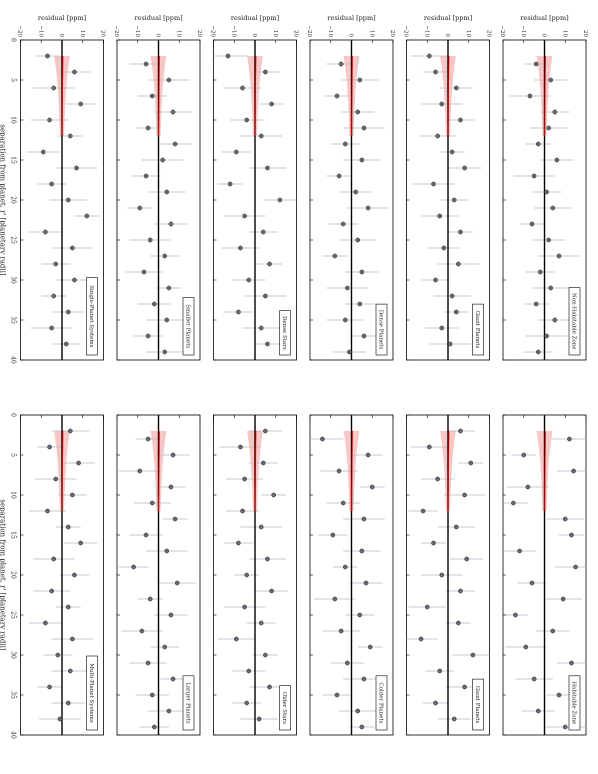  What do you see at coordinates (233, 31) in the screenshot?
I see `y-tick-label: −10` at bounding box center [233, 31].